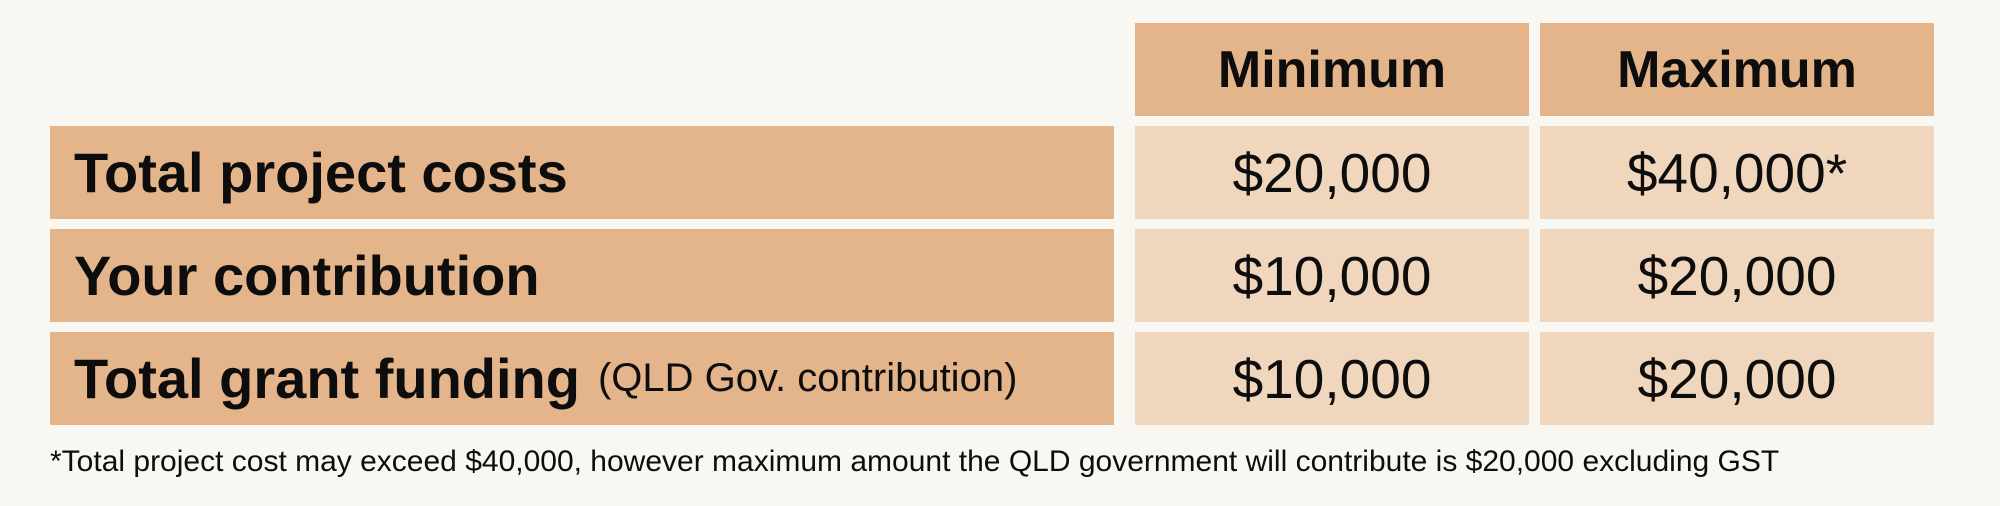 The image size is (2000, 506). Describe the element at coordinates (582, 275) in the screenshot. I see `row-label-your-contribution: Your contribution` at that location.